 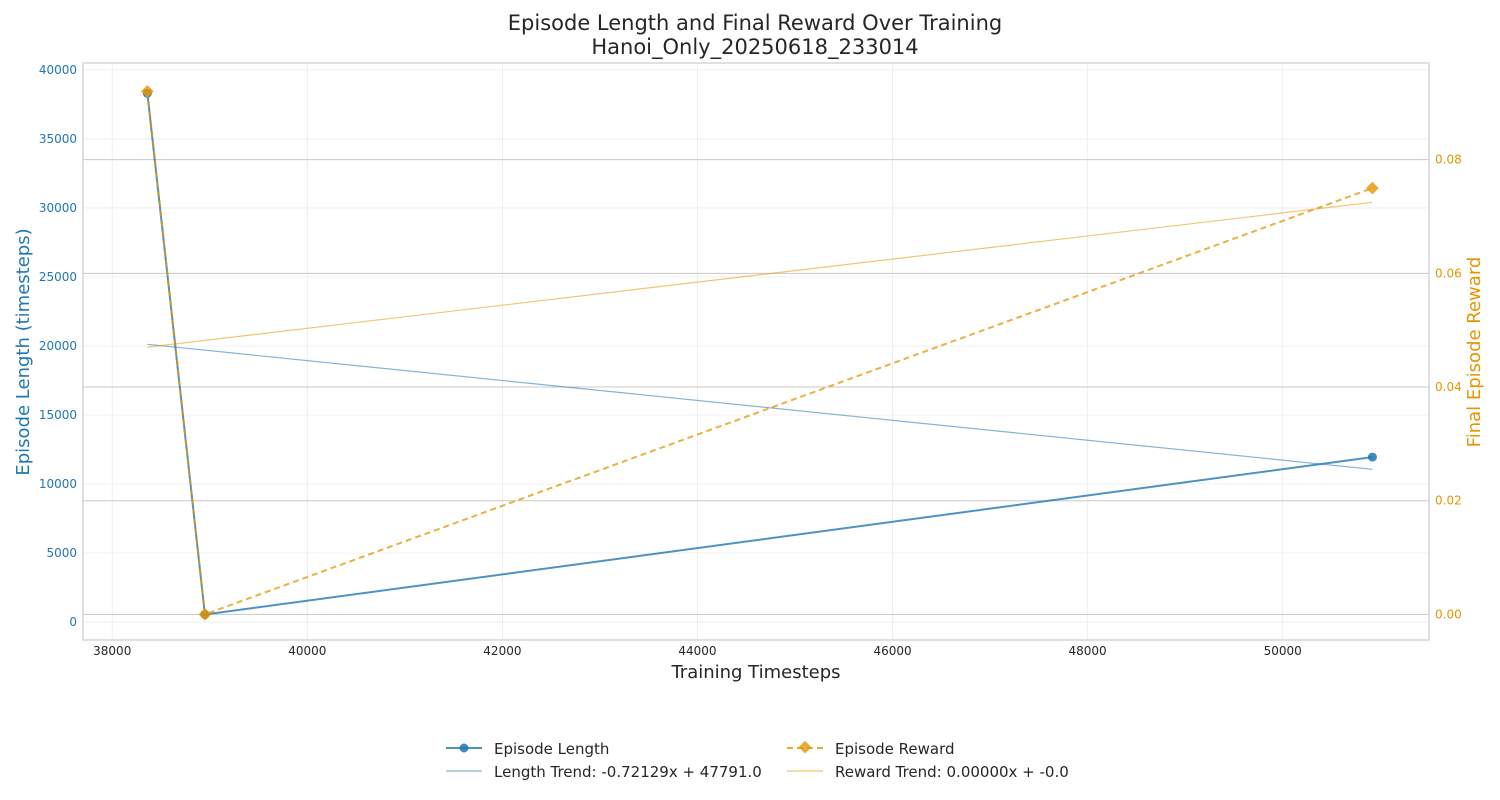 I want to click on y-left-tick-label: 35000, so click(x=58, y=139).